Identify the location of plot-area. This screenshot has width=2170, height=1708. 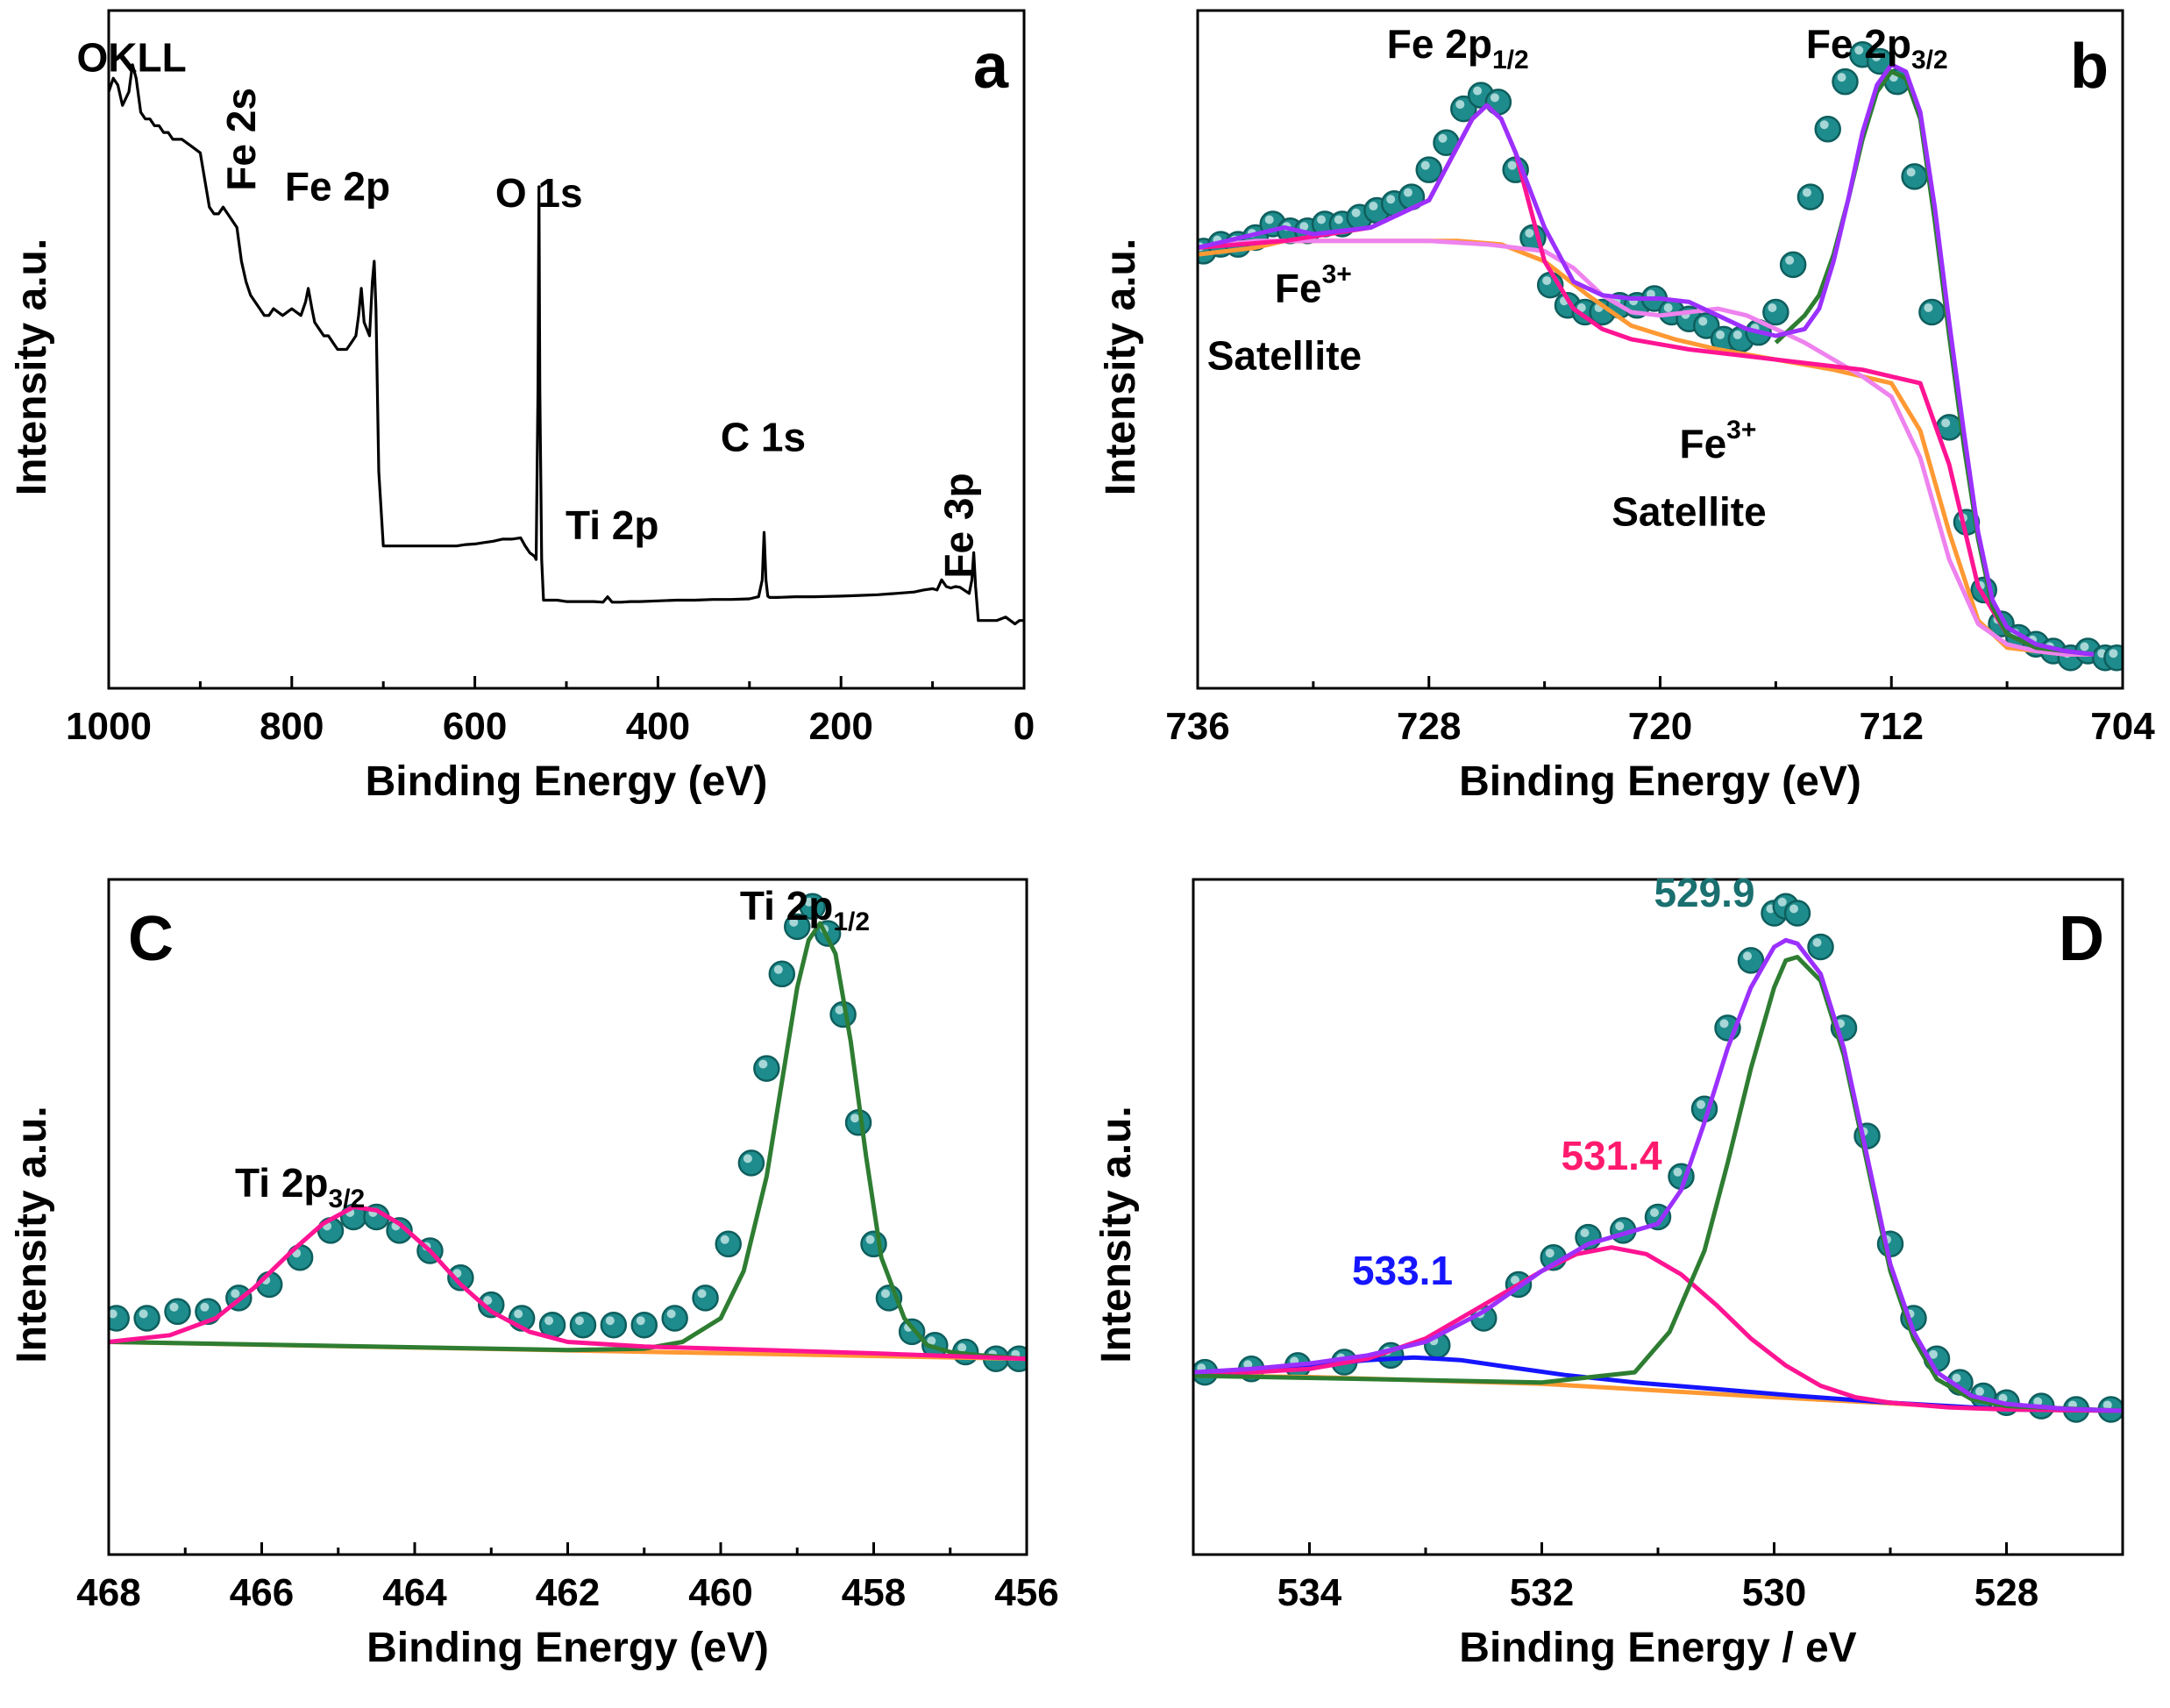
(566, 344).